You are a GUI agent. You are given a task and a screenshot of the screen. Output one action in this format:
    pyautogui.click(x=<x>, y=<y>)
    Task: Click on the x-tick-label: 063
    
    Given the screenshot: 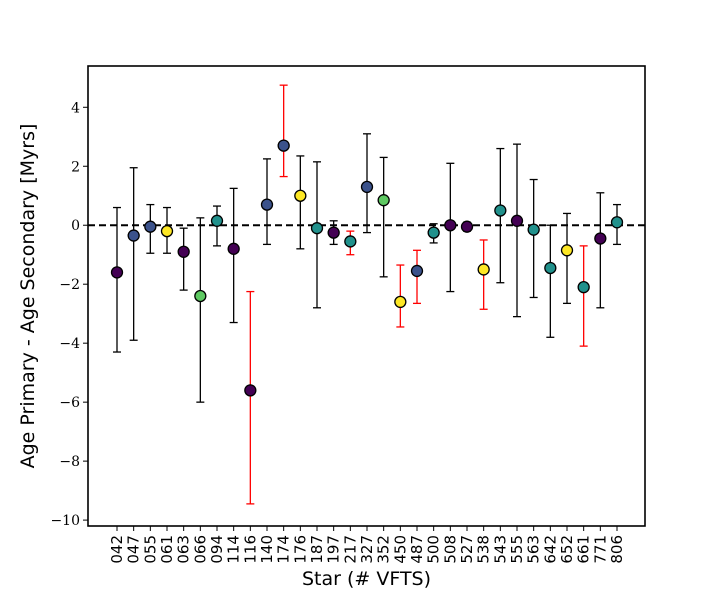 What is the action you would take?
    pyautogui.click(x=184, y=549)
    